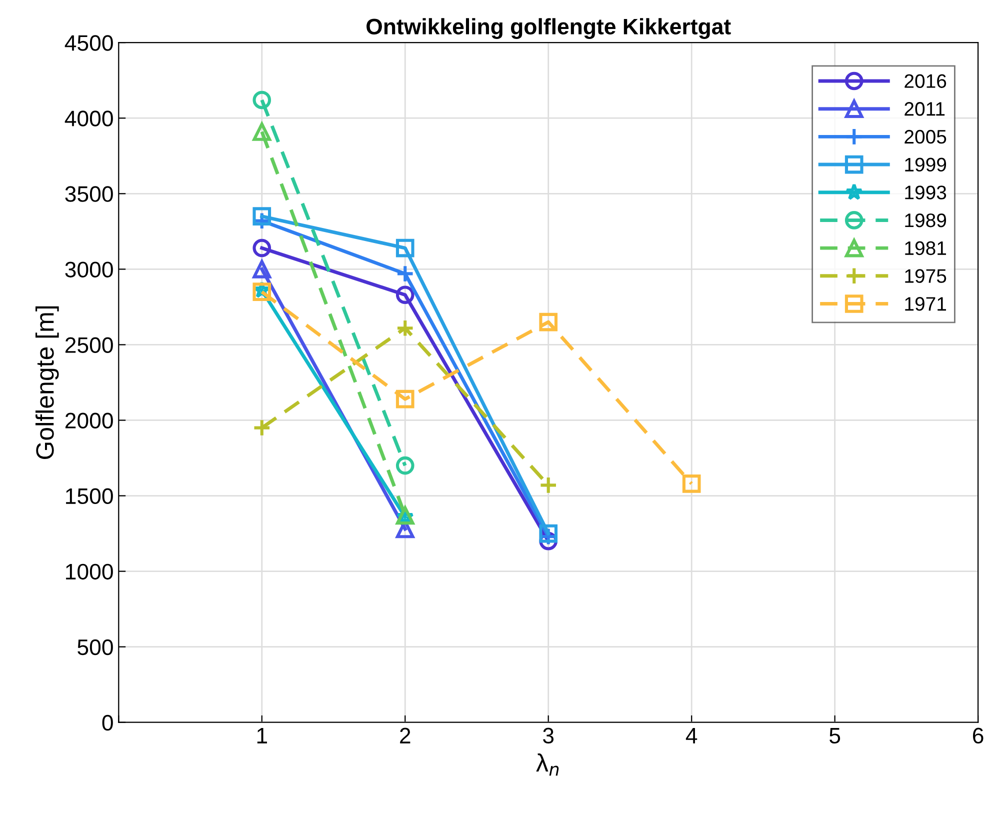  Describe the element at coordinates (89, 572) in the screenshot. I see `y-tick-label: 1000` at that location.